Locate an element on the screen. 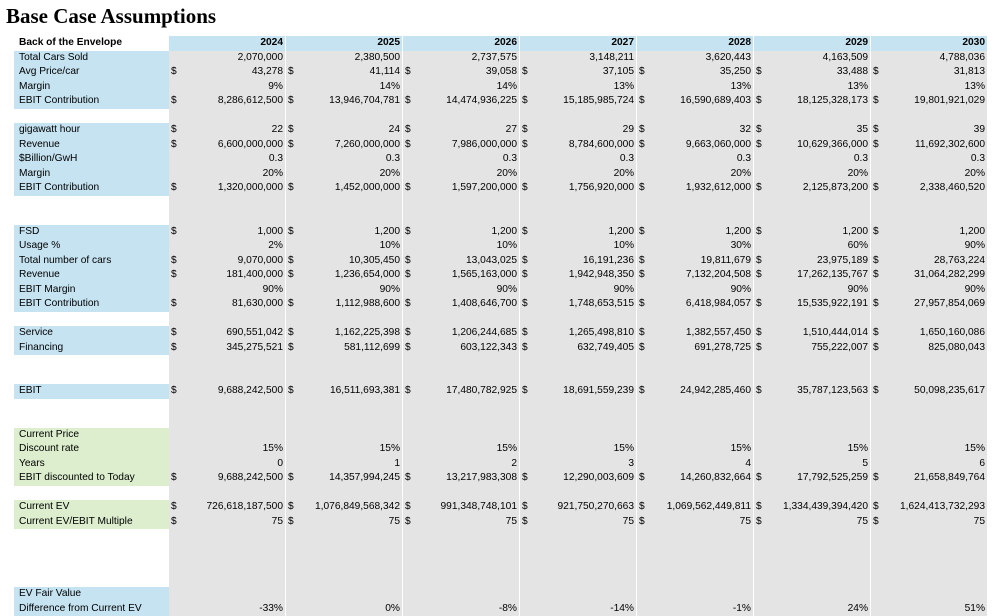  row-label: Difference from Current EV is located at coordinates (91, 609).